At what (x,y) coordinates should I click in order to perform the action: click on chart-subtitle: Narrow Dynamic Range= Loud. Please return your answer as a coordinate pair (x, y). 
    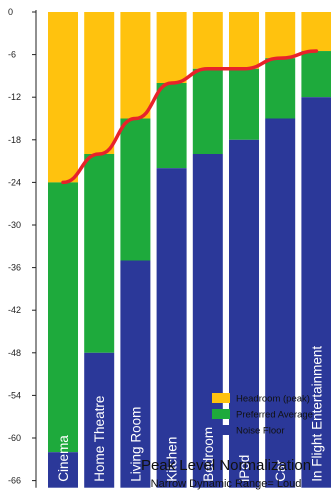
    Looking at the image, I should click on (226, 484).